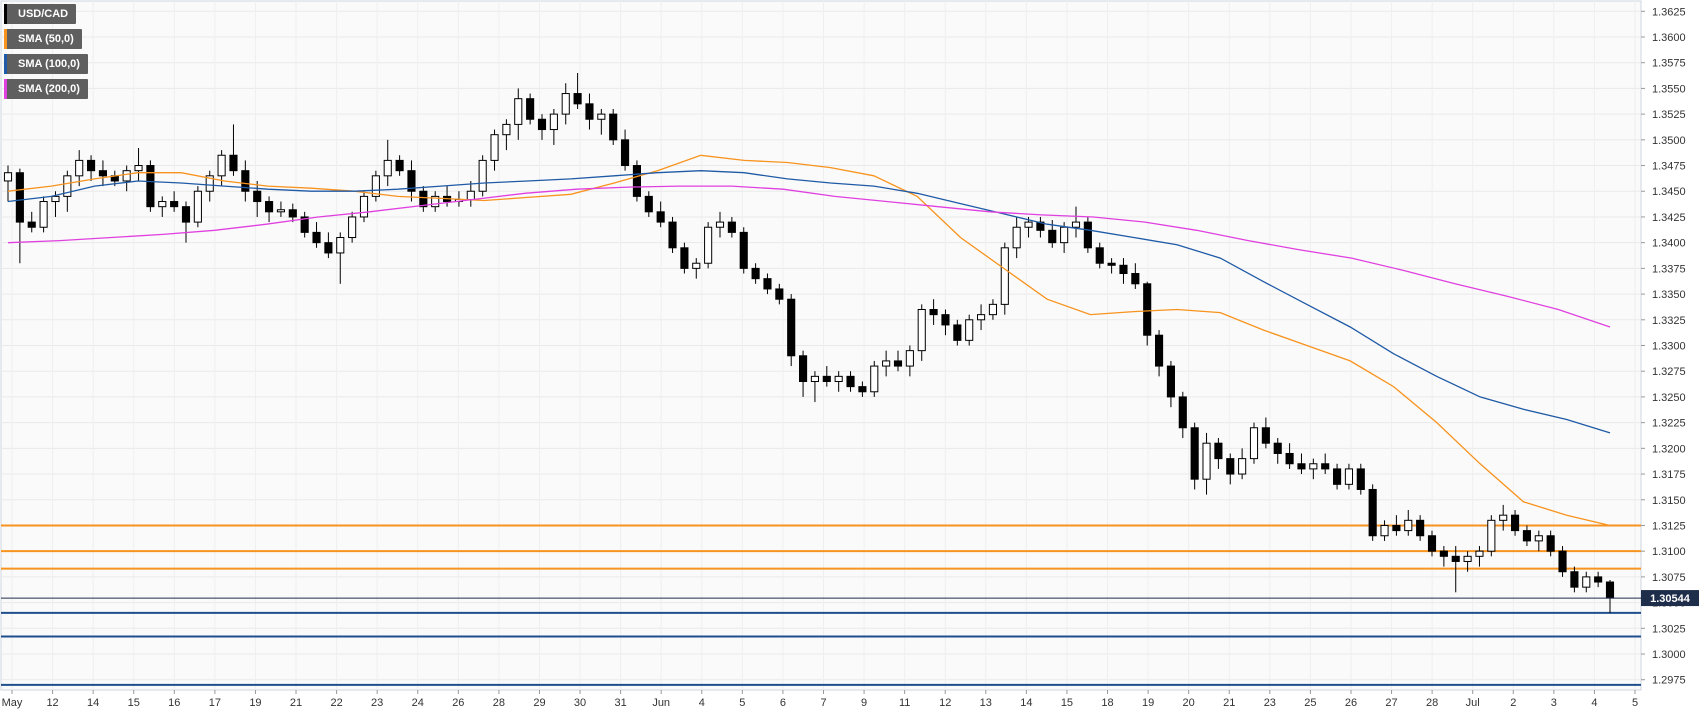 This screenshot has height=712, width=1707. I want to click on x-tick-label: 2, so click(1513, 703).